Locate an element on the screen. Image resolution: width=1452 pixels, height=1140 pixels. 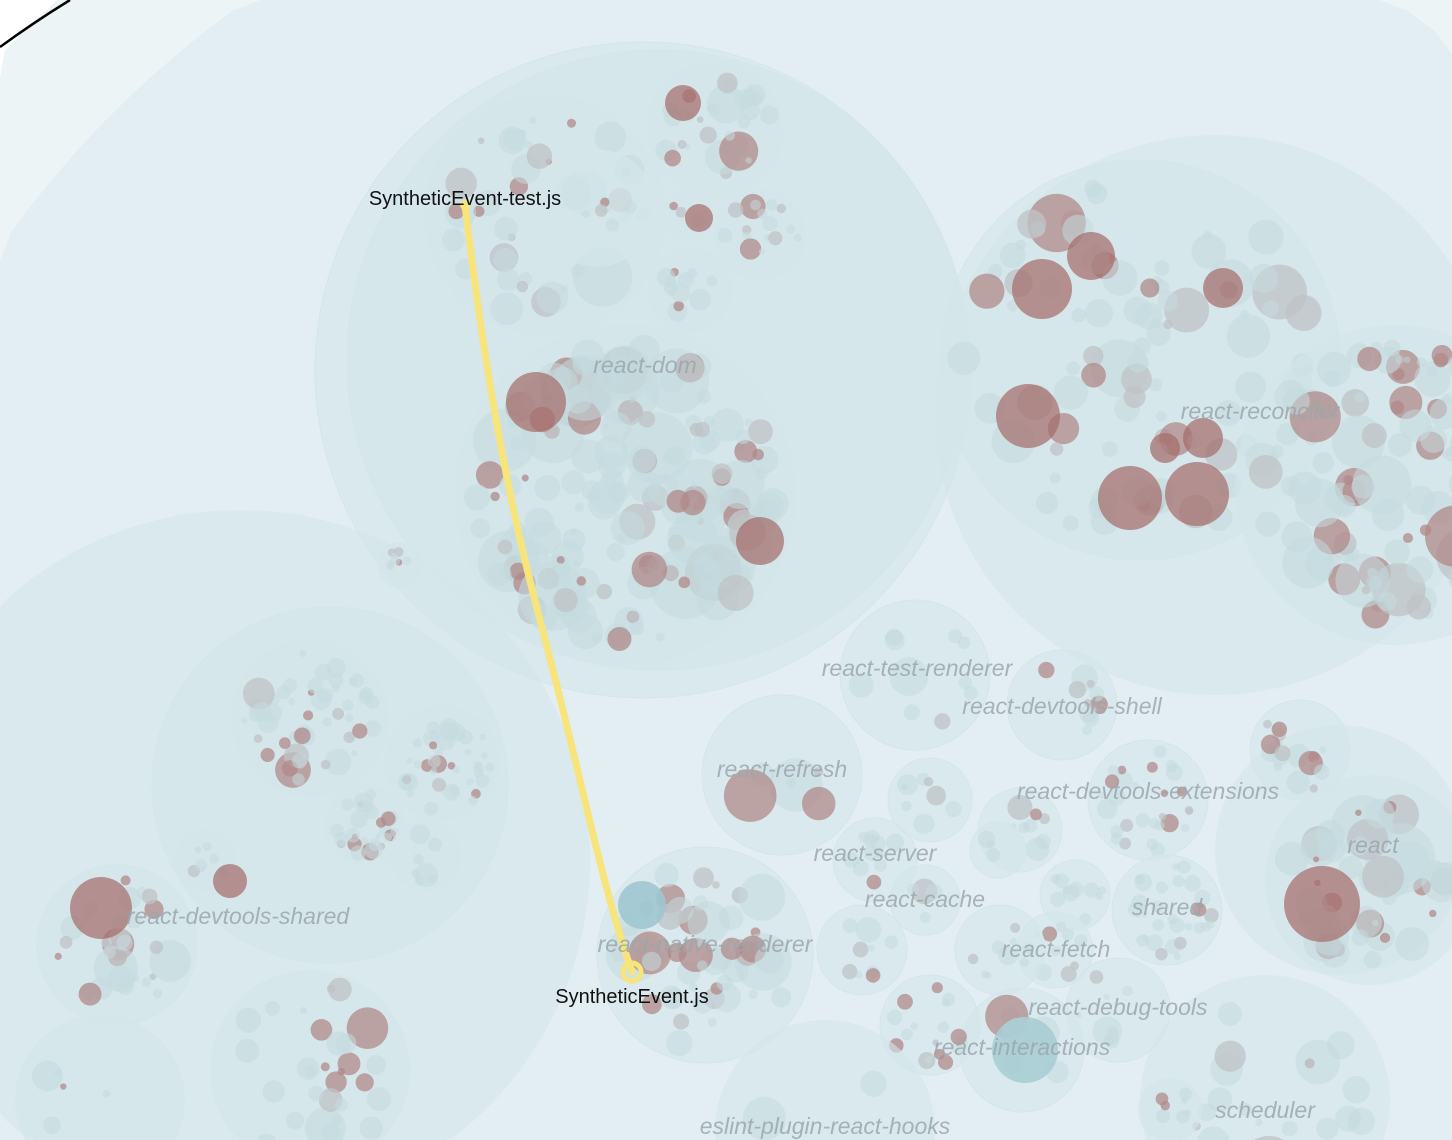
package-label-react-cache: react-cache is located at coordinates (925, 899).